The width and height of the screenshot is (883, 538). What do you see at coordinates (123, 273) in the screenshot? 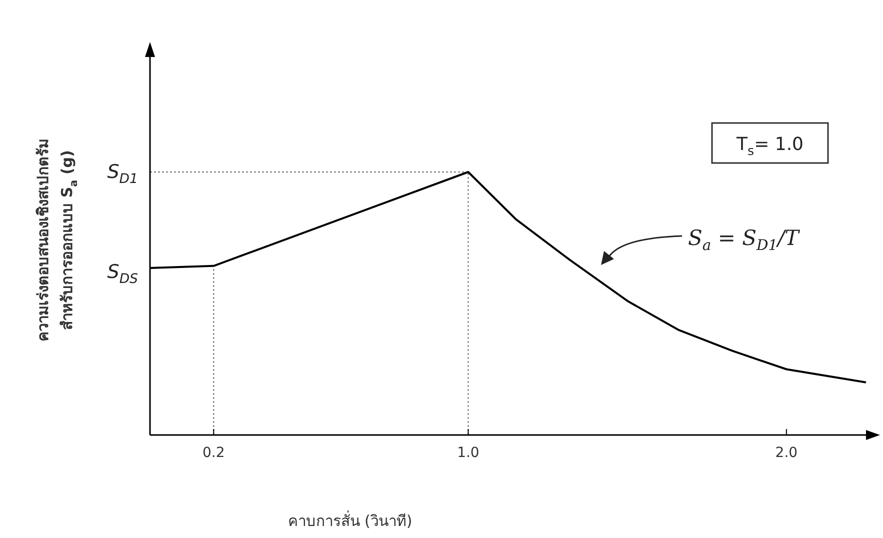
I see `annotation: S$_{DS}$` at bounding box center [123, 273].